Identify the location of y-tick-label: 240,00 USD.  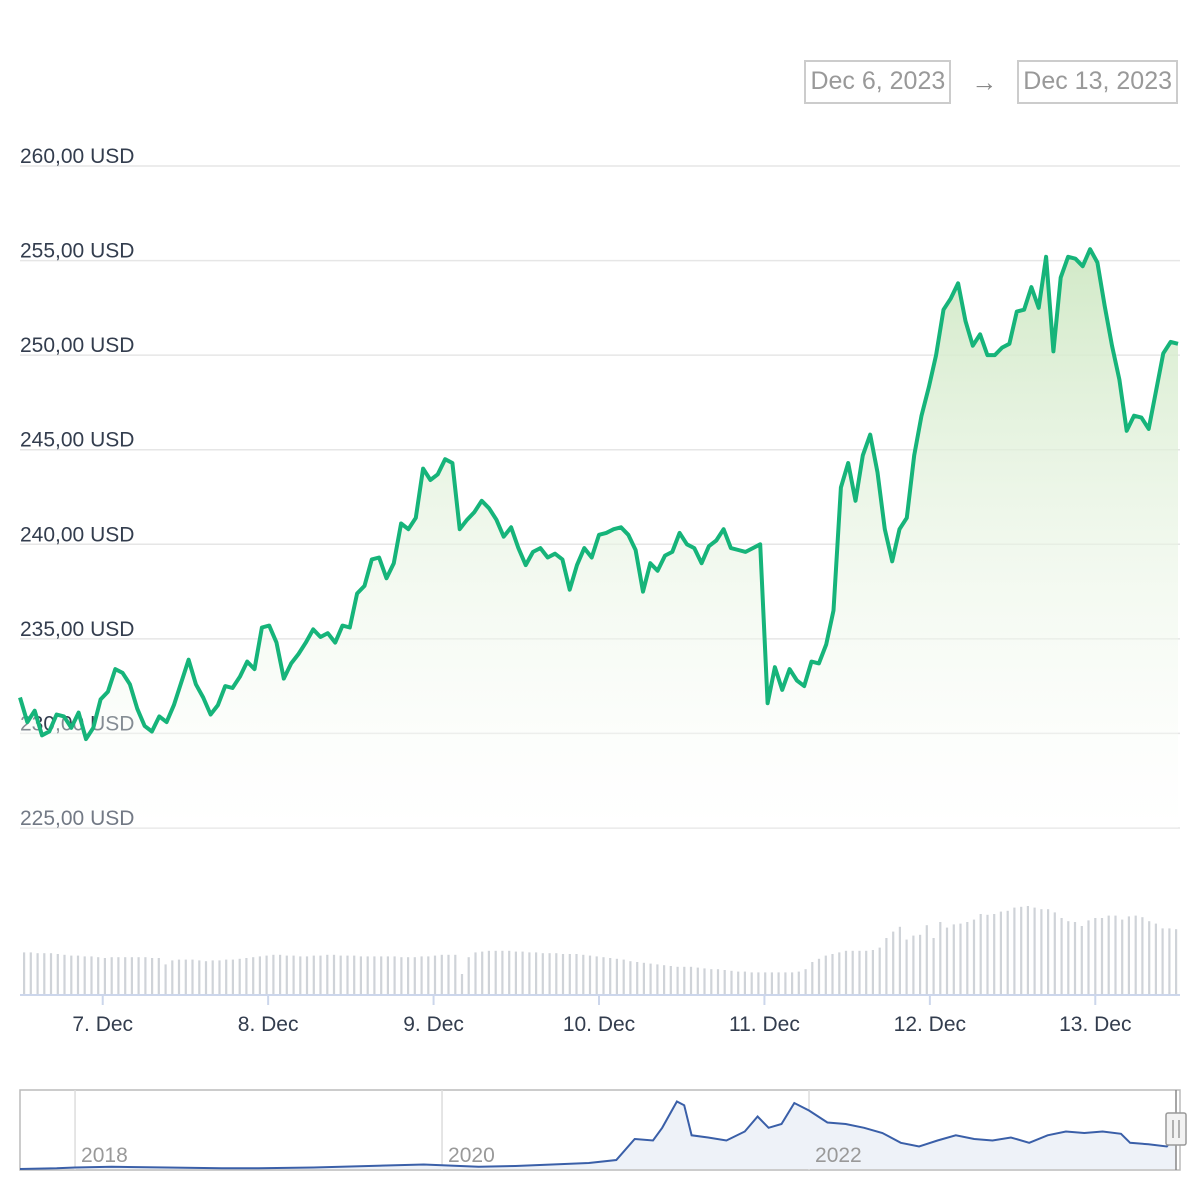
(77, 534).